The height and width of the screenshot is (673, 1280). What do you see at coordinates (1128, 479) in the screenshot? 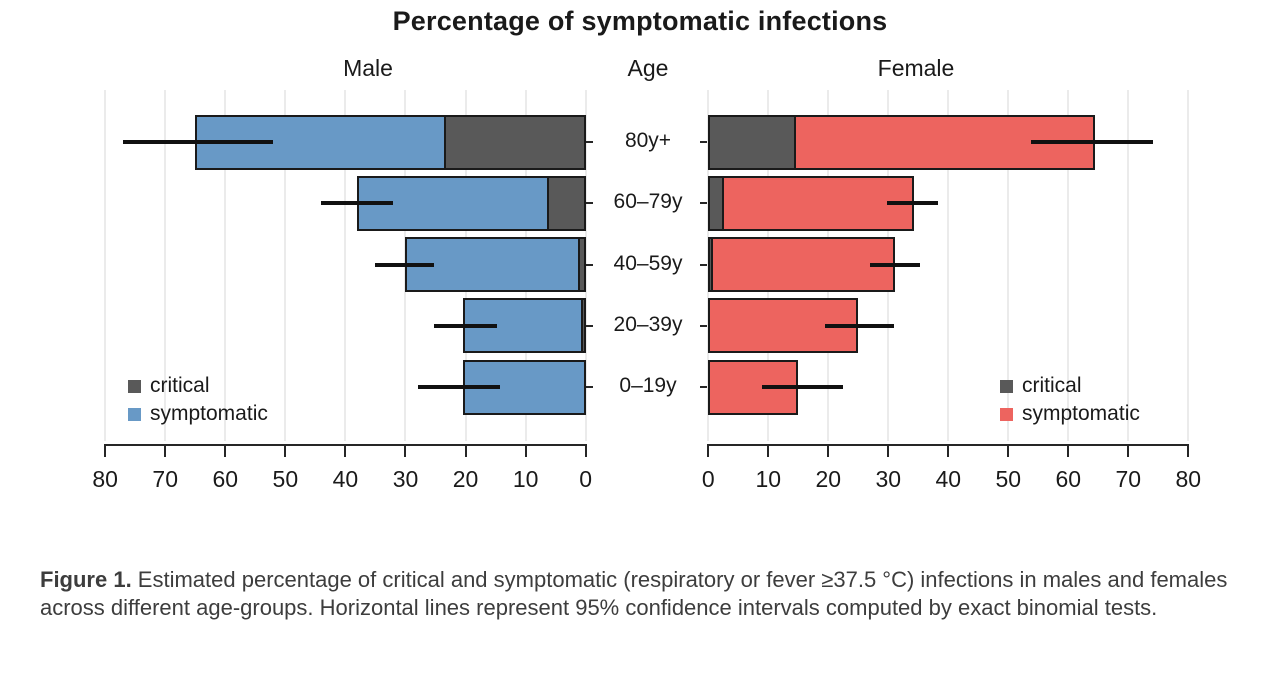
I see `axis-tick-label-female-70: 70` at bounding box center [1128, 479].